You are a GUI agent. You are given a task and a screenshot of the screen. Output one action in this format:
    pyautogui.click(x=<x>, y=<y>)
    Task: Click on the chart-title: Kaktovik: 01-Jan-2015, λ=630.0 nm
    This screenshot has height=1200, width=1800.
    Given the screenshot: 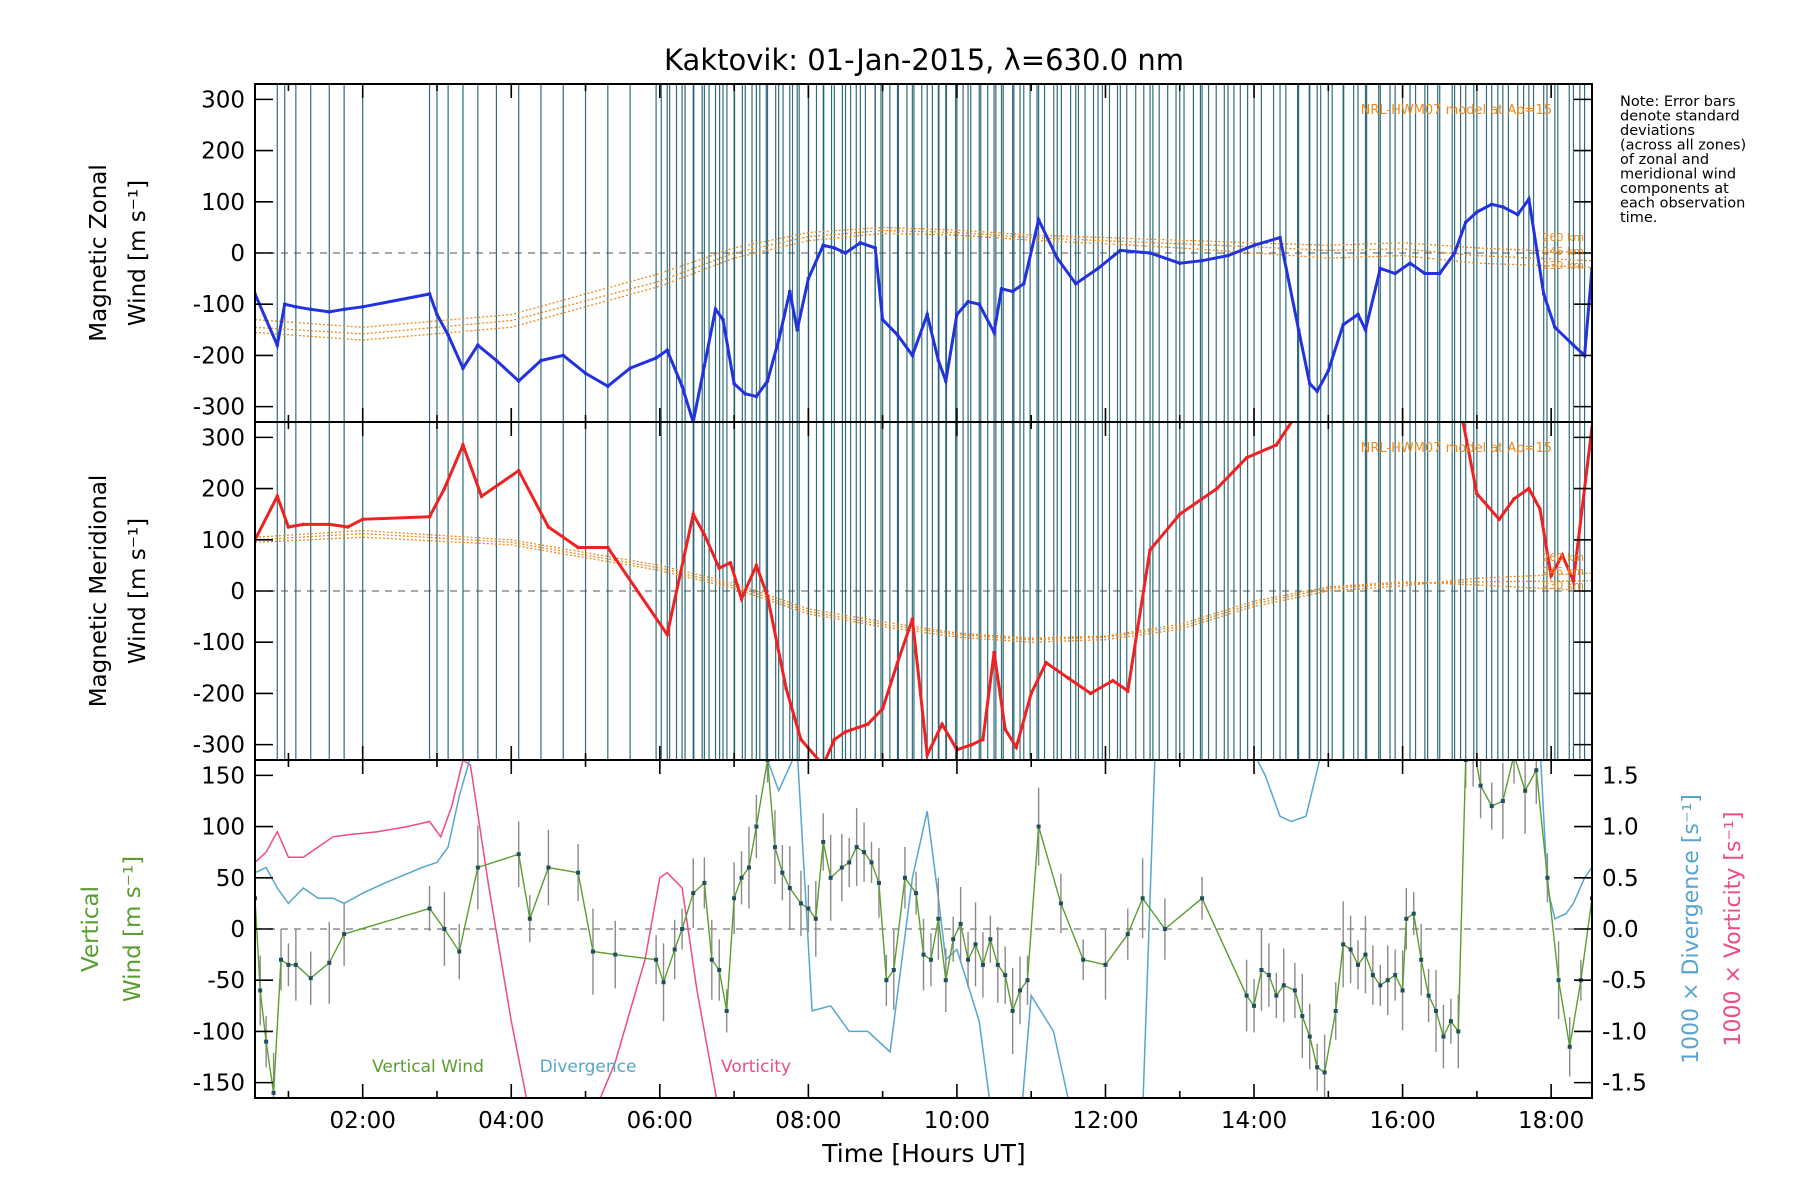 What is the action you would take?
    pyautogui.click(x=924, y=60)
    